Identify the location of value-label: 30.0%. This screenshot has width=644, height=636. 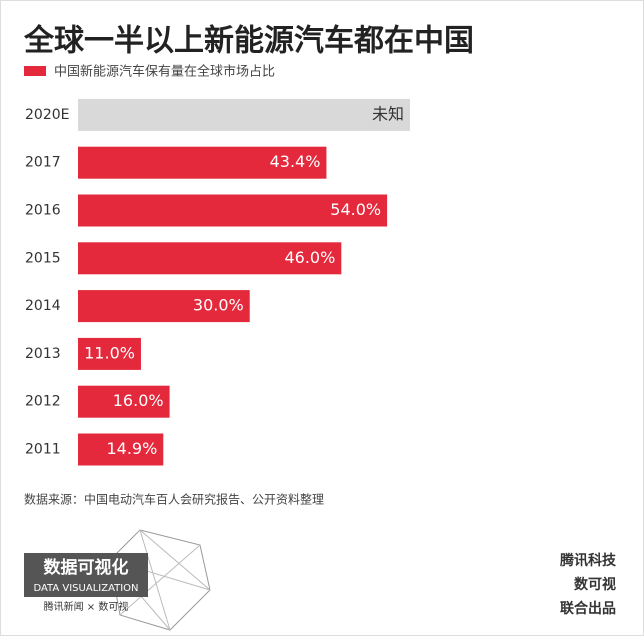
(218, 305).